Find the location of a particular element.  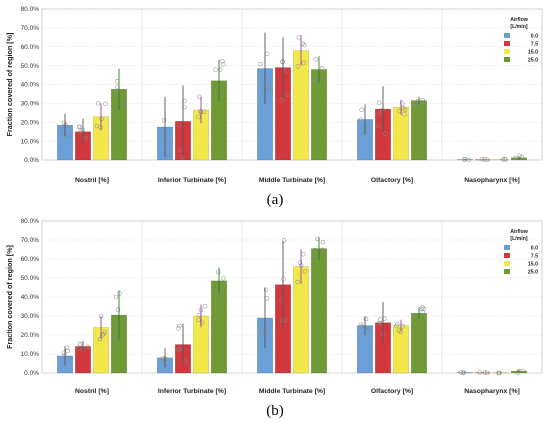

y-axis-title: Fraction covered of region [%] is located at coordinates (9, 85).